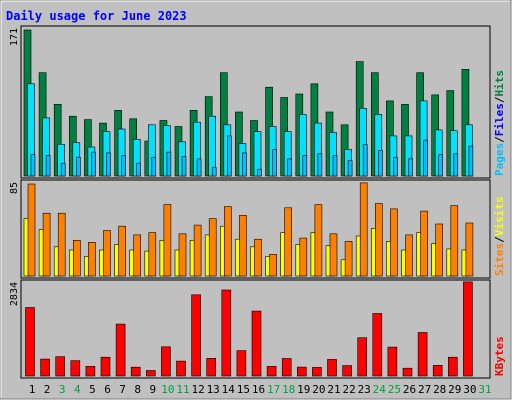 The height and width of the screenshot is (400, 512). What do you see at coordinates (182, 389) in the screenshot?
I see `day-label: 11` at bounding box center [182, 389].